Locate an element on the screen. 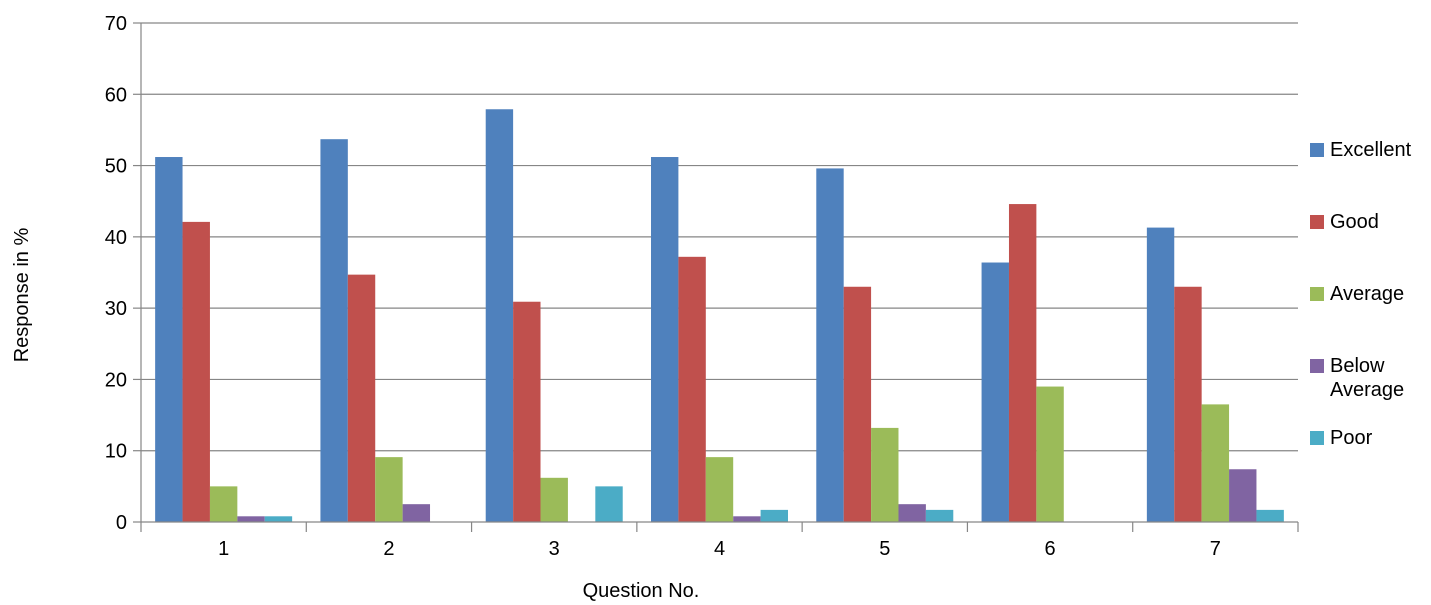  legend-label: Excellent is located at coordinates (1371, 150).